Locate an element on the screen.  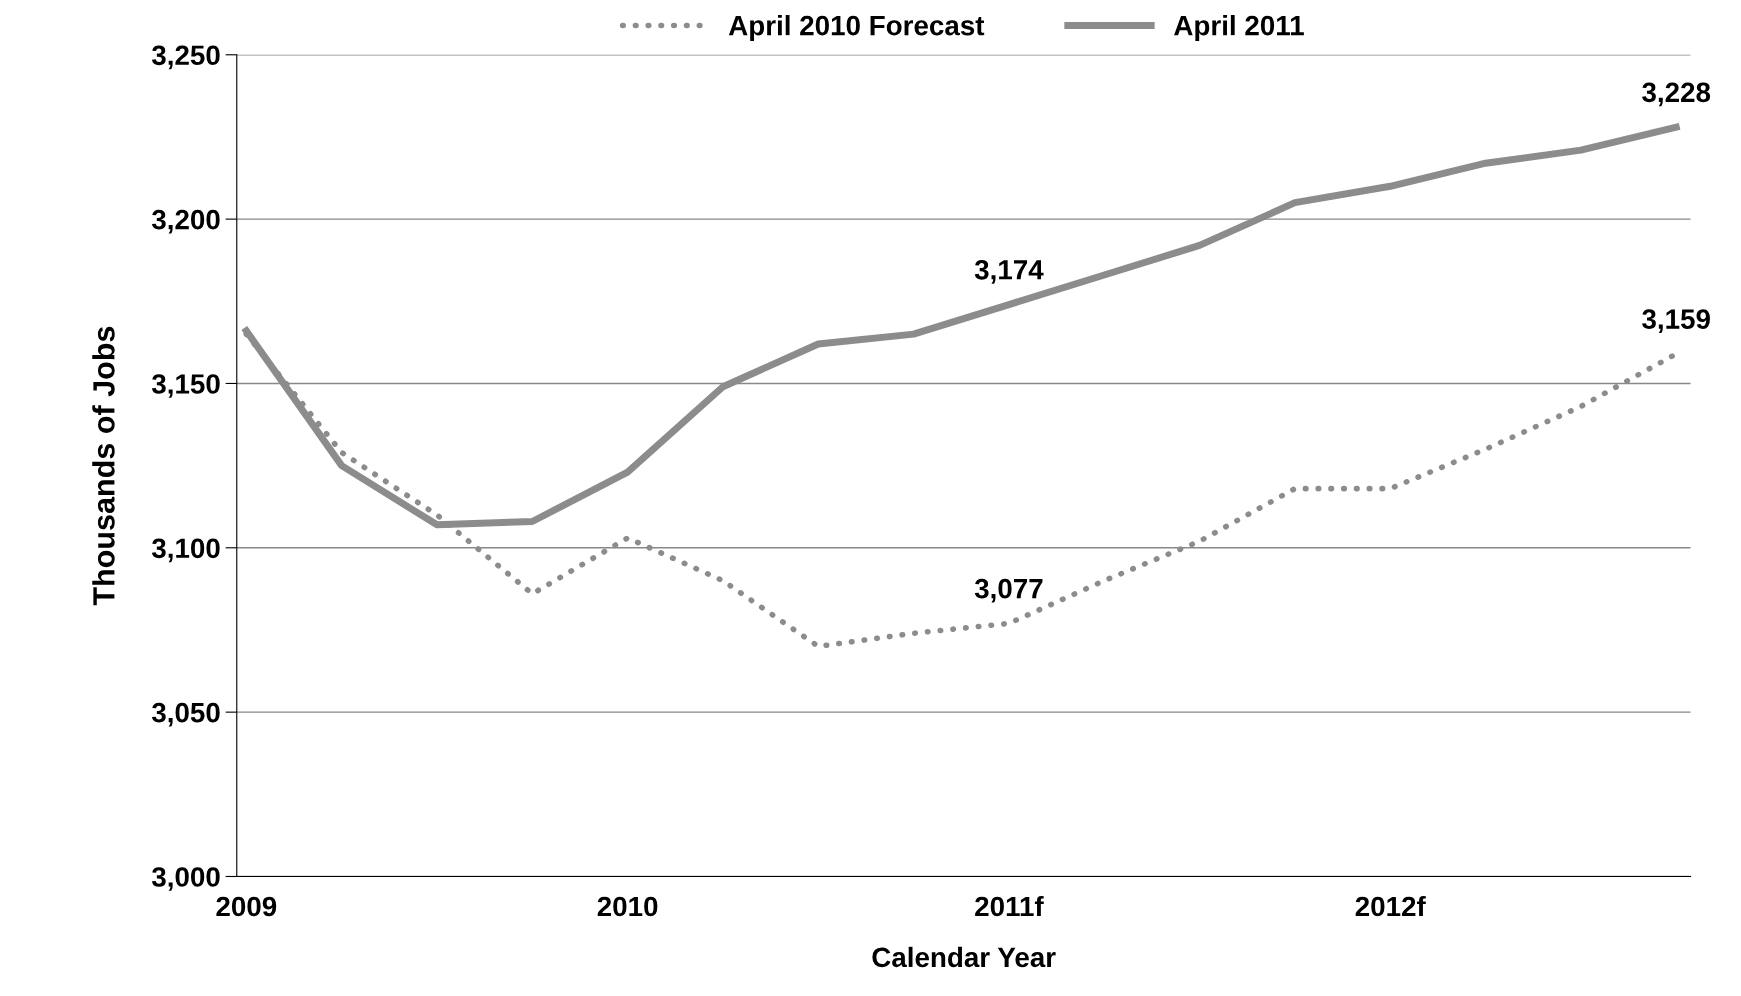
y-tick-label: 3,200 is located at coordinates (185, 221).